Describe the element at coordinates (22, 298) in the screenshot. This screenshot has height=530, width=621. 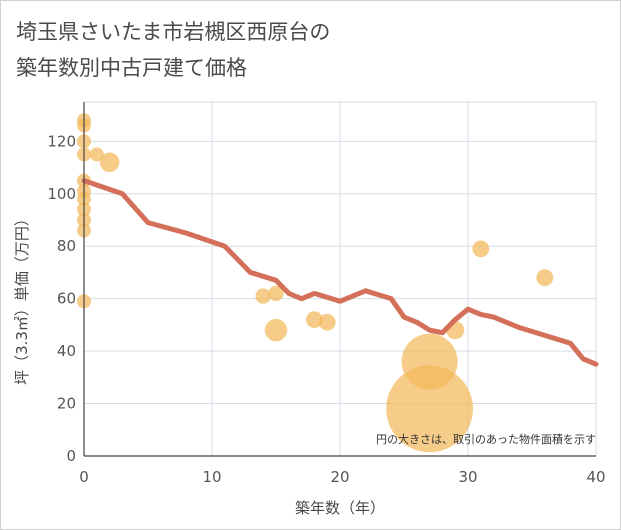
I see `y-axis-label: 坪（3.3㎡）単価（万円）` at that location.